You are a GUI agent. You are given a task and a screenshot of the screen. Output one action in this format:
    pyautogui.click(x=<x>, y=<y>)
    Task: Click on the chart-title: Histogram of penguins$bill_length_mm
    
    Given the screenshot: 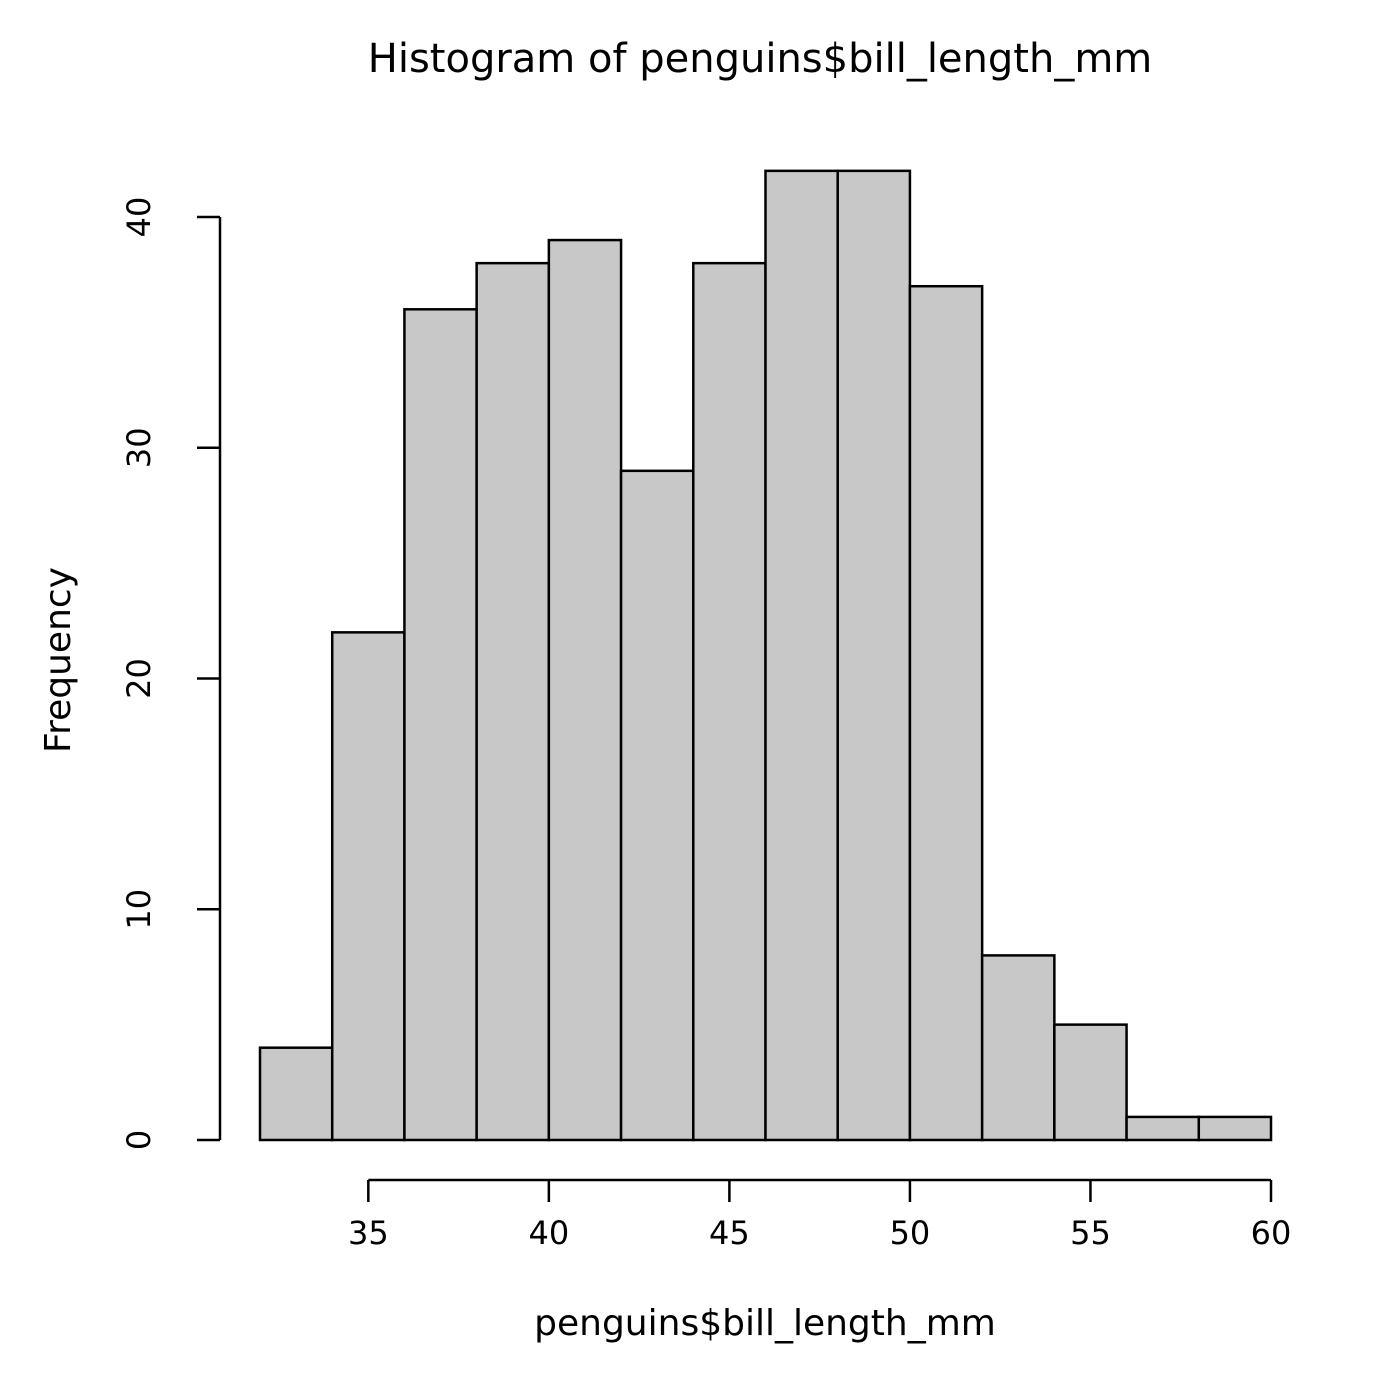 What is the action you would take?
    pyautogui.click(x=760, y=59)
    